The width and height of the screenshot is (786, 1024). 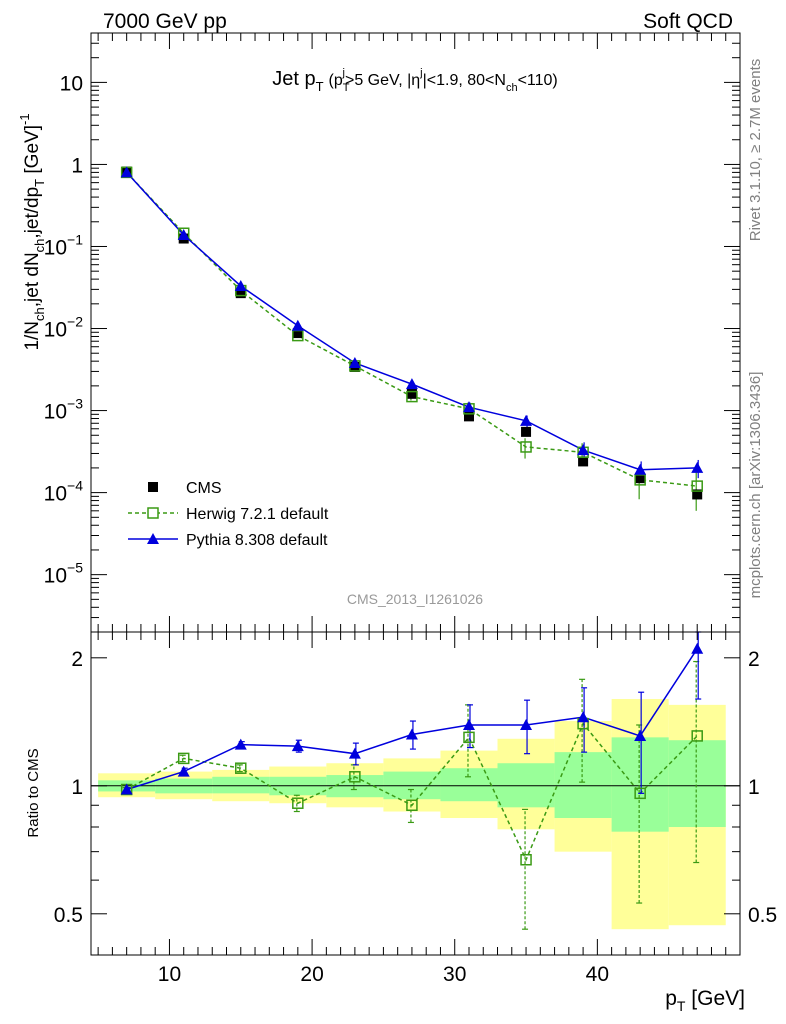 What do you see at coordinates (257, 540) in the screenshot?
I see `legend-label-pythia: Pythia 8.308 default` at bounding box center [257, 540].